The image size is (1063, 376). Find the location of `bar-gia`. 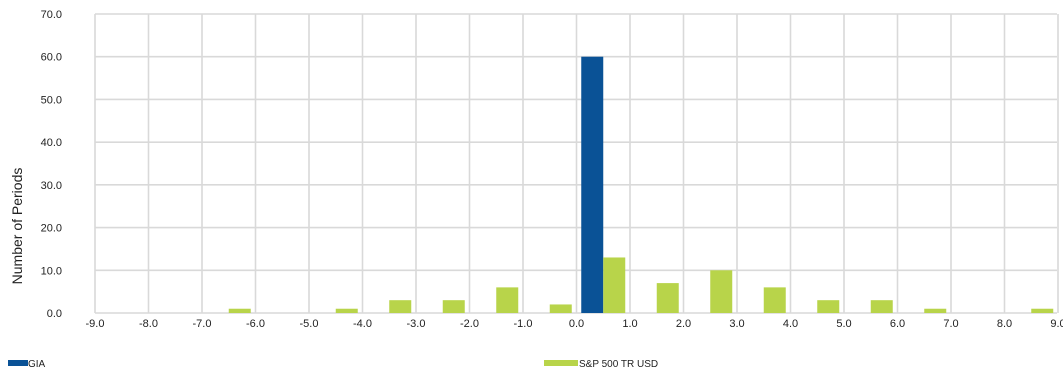

bar-gia is located at coordinates (592, 184).